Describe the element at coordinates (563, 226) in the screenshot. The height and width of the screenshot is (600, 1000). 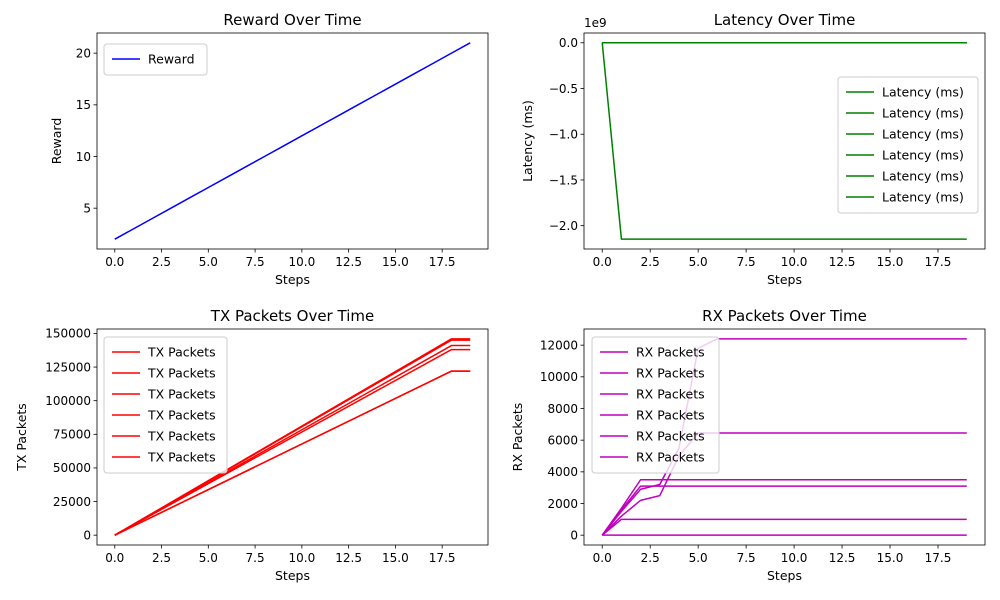
I see `y-tick-label: −2.0` at that location.